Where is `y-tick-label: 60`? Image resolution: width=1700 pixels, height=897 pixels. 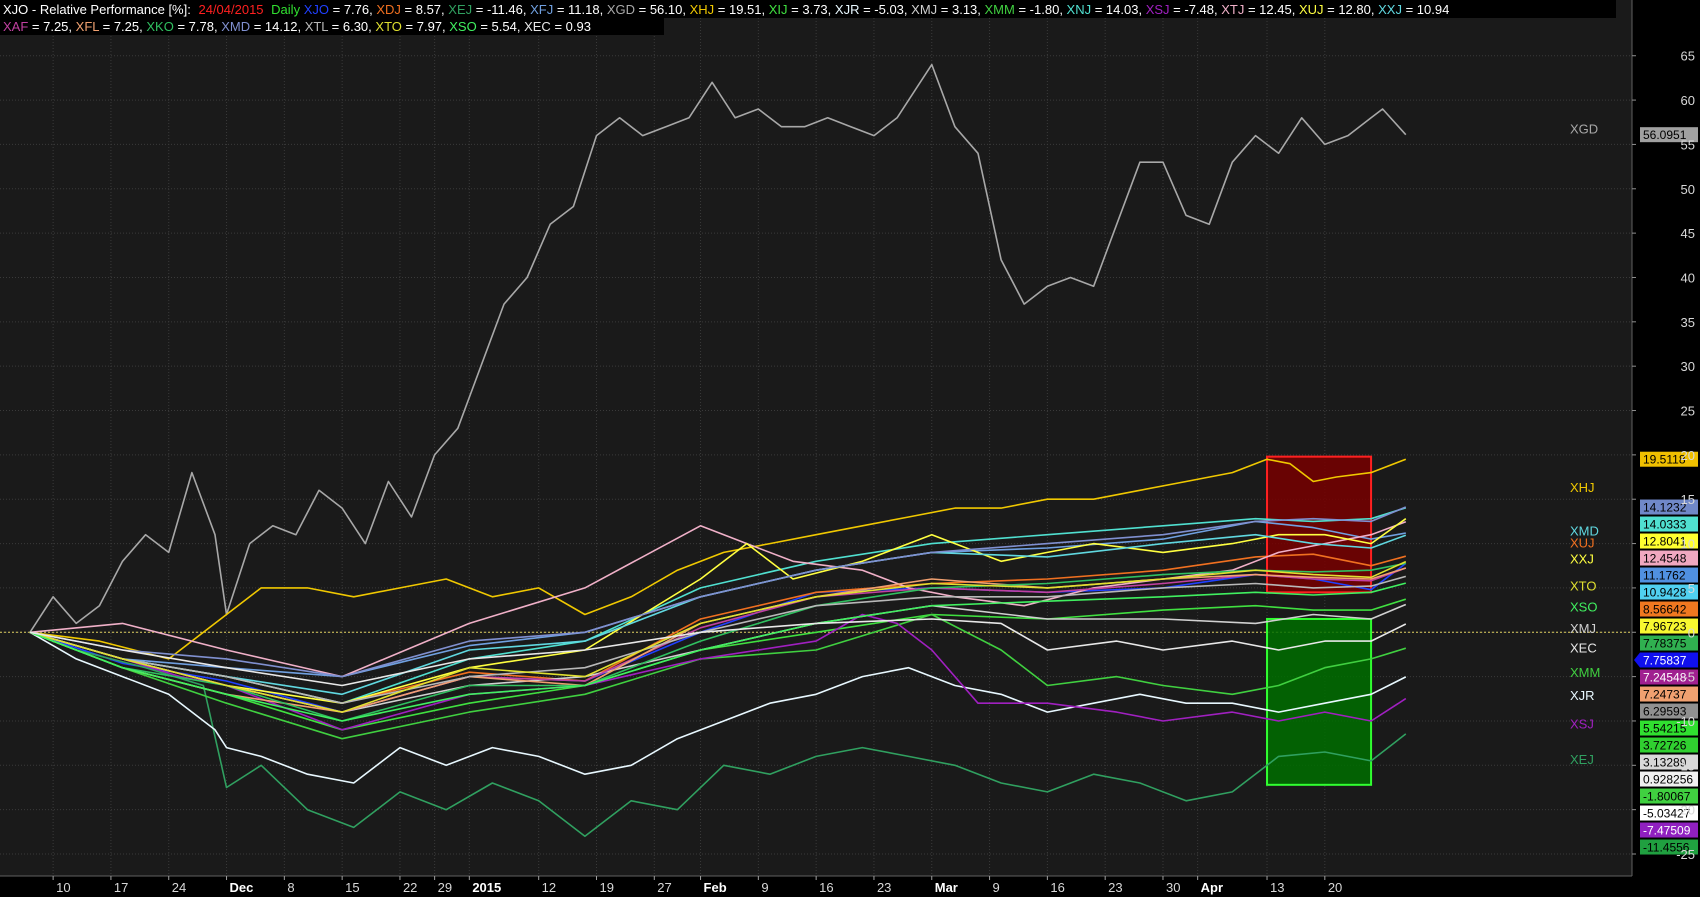 y-tick-label: 60 is located at coordinates (1688, 100).